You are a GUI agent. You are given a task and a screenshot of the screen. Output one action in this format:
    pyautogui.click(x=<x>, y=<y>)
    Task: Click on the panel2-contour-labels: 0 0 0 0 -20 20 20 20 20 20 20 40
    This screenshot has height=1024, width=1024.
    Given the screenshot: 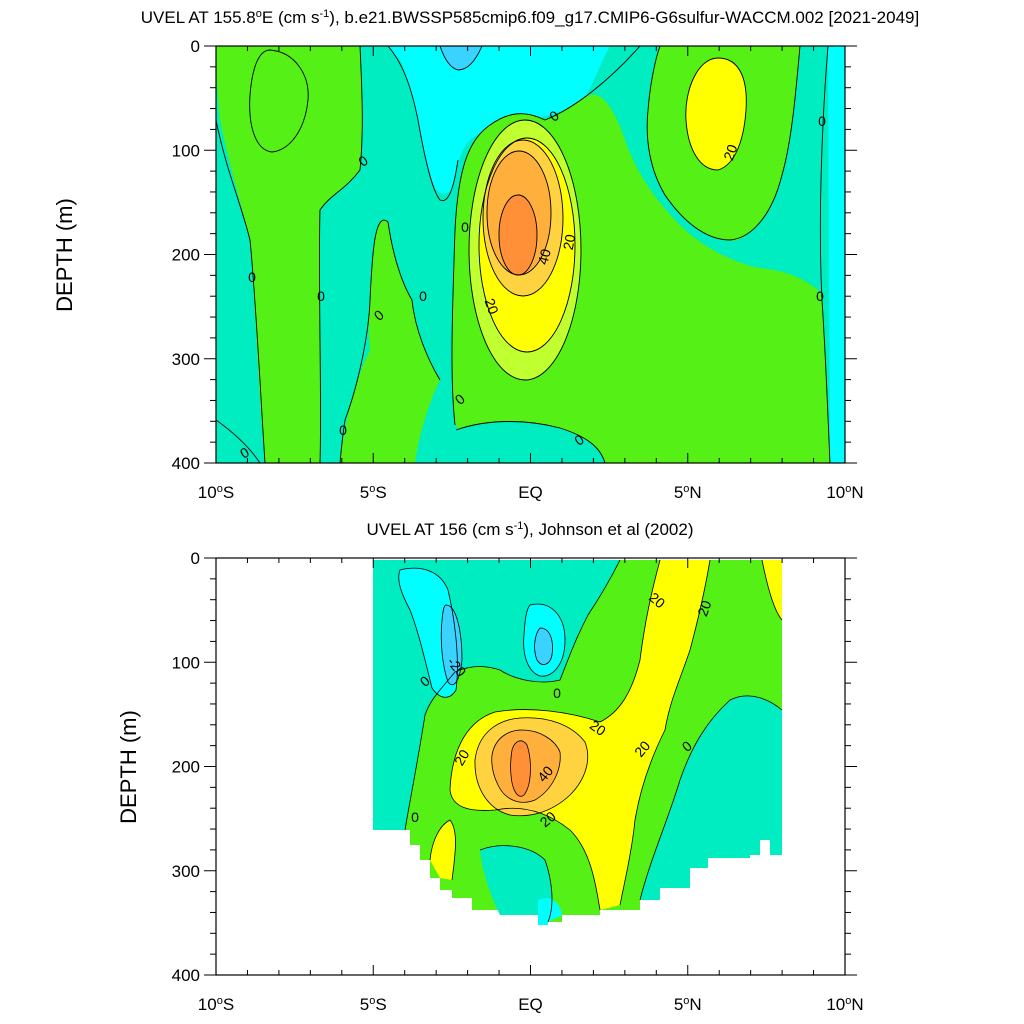 What is the action you would take?
    pyautogui.click(x=562, y=709)
    